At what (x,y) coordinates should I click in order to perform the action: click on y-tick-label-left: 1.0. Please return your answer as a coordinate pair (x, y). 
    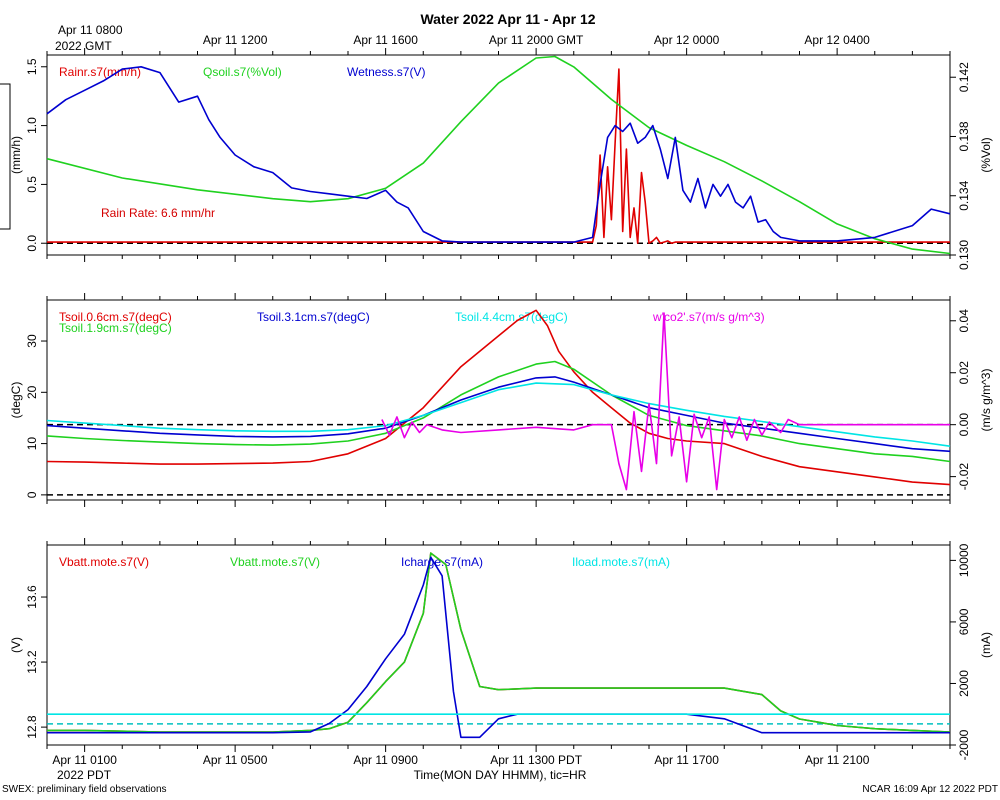
    Looking at the image, I should click on (32, 125).